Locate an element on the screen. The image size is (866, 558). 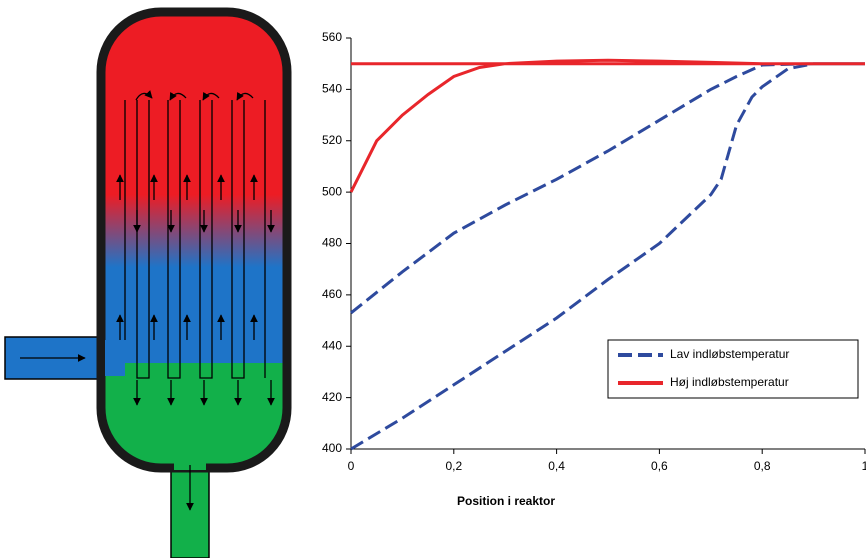
legend-label: Høj indløbstemperatur is located at coordinates (729, 382).